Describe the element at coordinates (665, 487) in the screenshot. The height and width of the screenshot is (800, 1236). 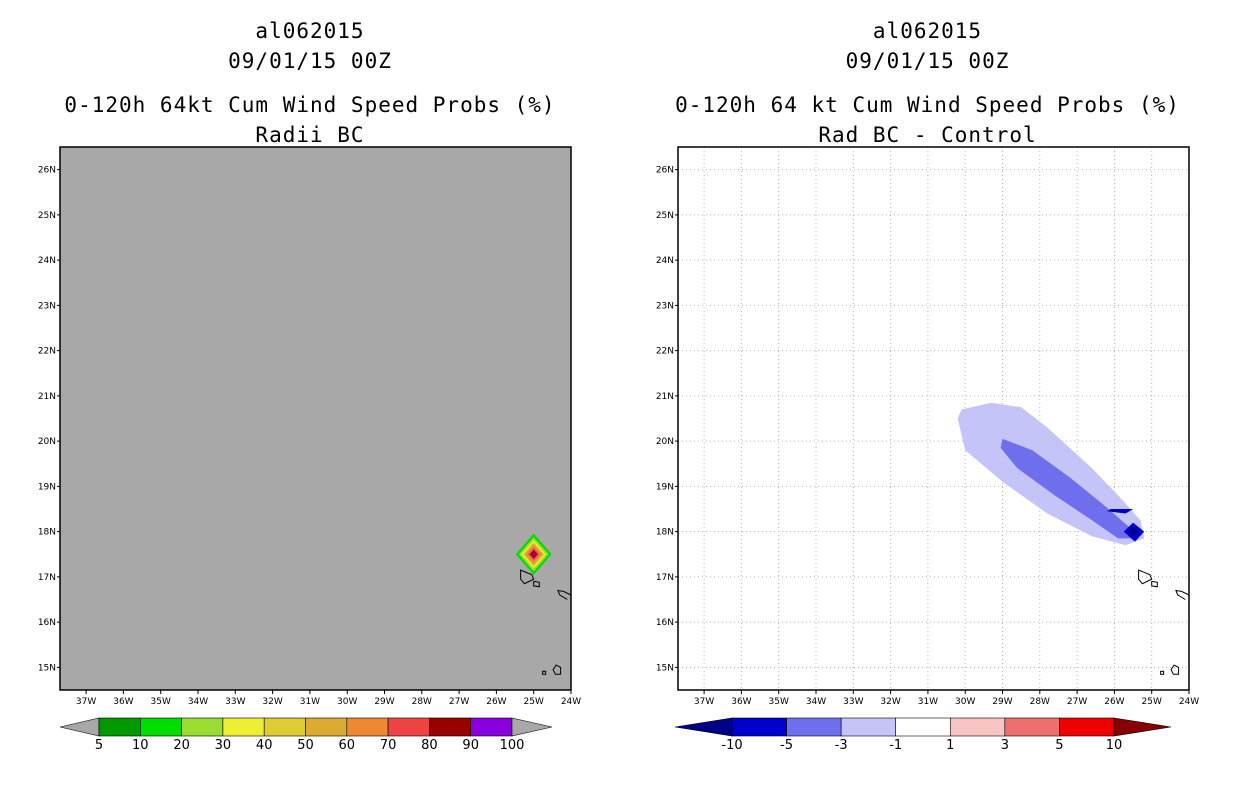
I see `y-tick-label: 19N` at that location.